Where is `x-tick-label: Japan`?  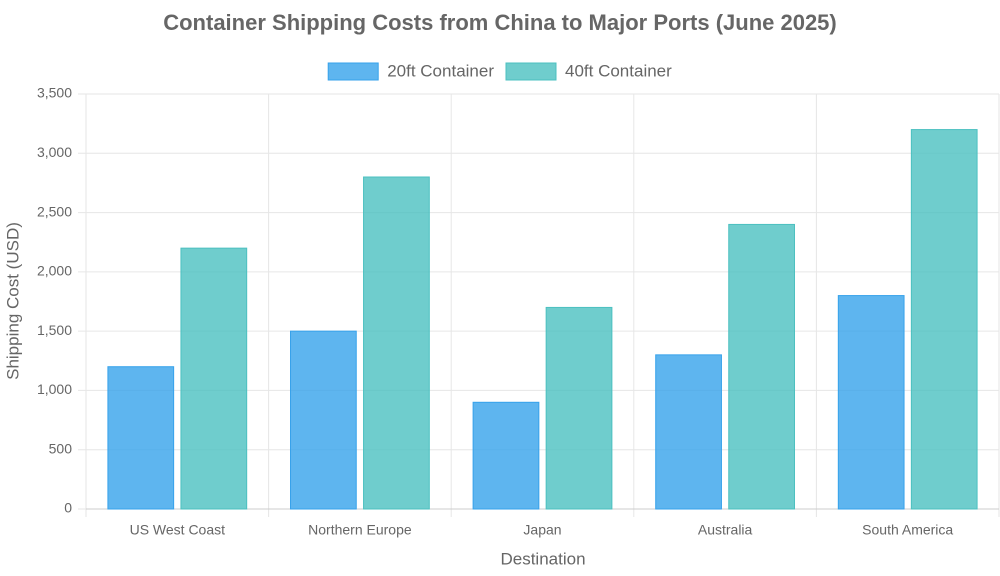 x-tick-label: Japan is located at coordinates (542, 530).